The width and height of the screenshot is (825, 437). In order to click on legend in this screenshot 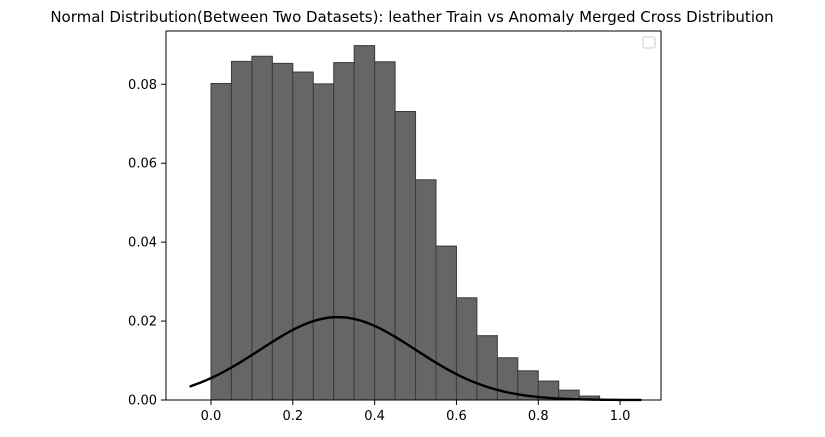, I will do `click(649, 42)`.